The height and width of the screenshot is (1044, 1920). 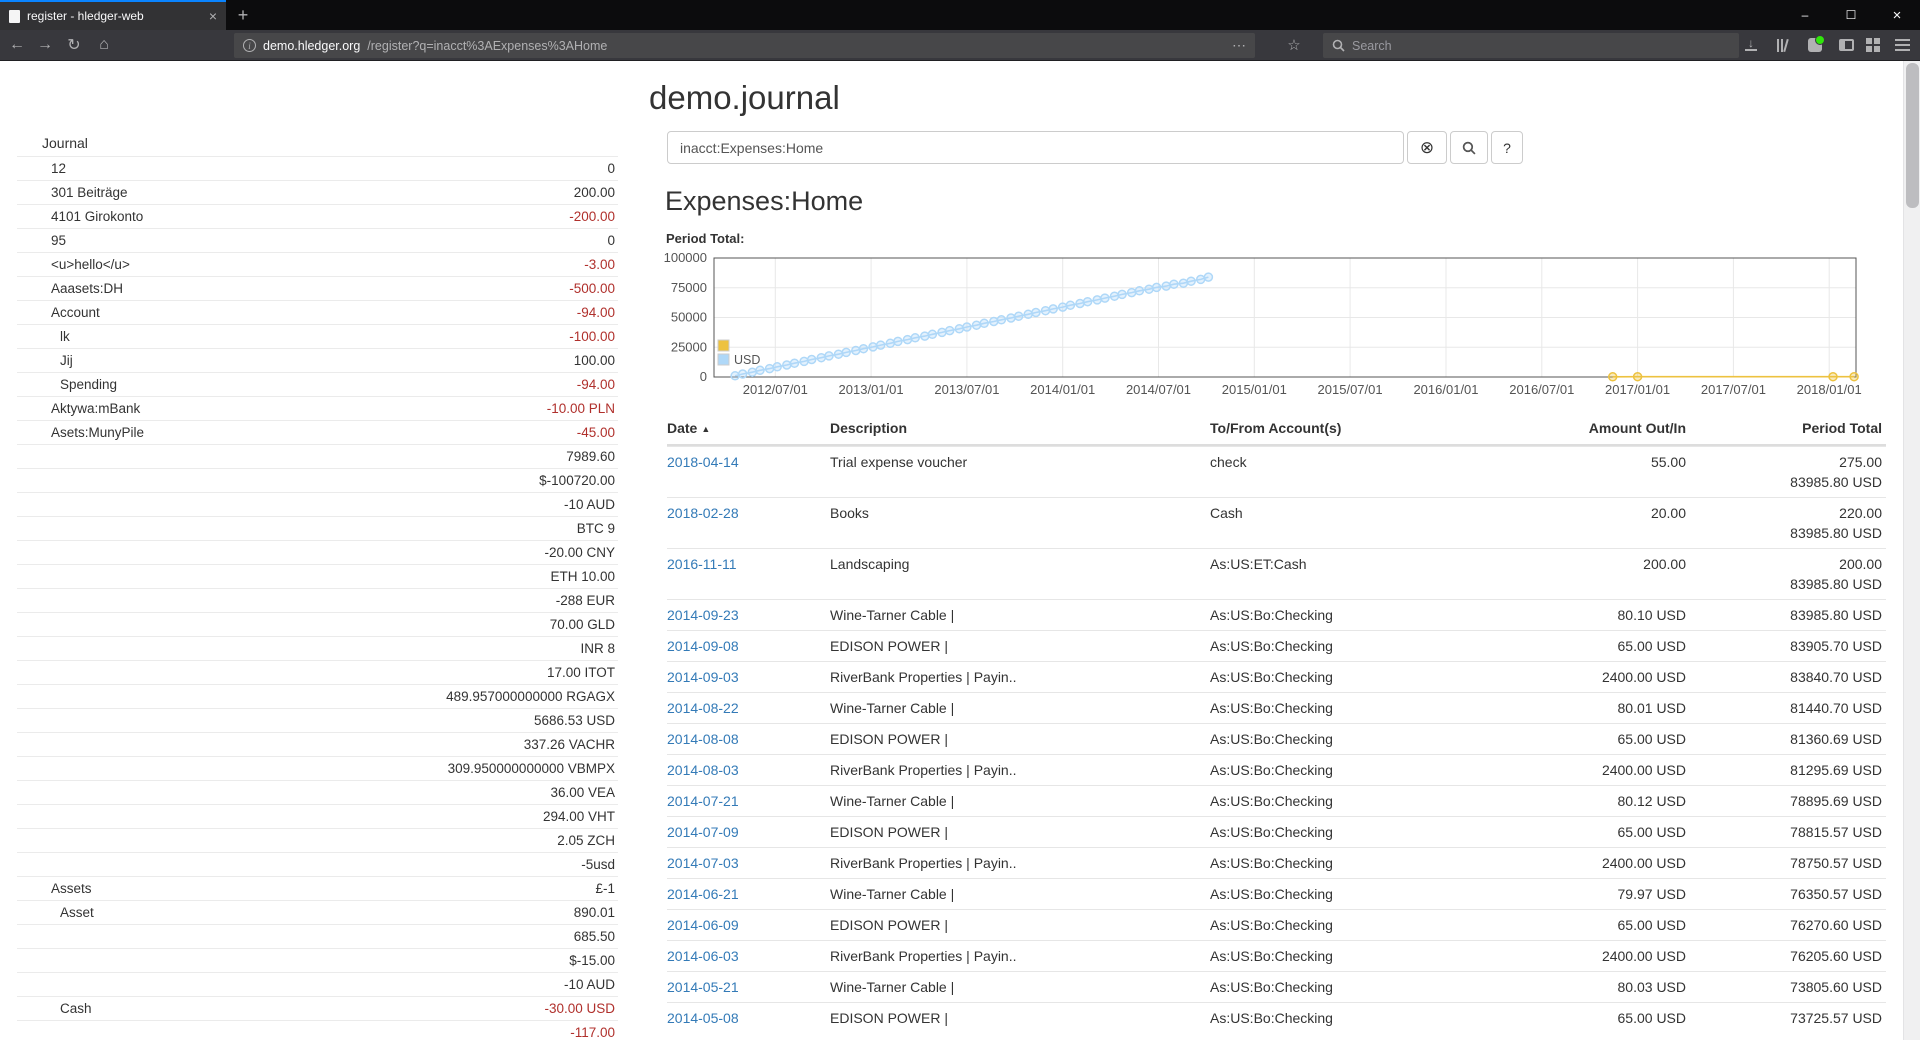 I want to click on period-total-line: 76270.60 USD, so click(x=1836, y=925).